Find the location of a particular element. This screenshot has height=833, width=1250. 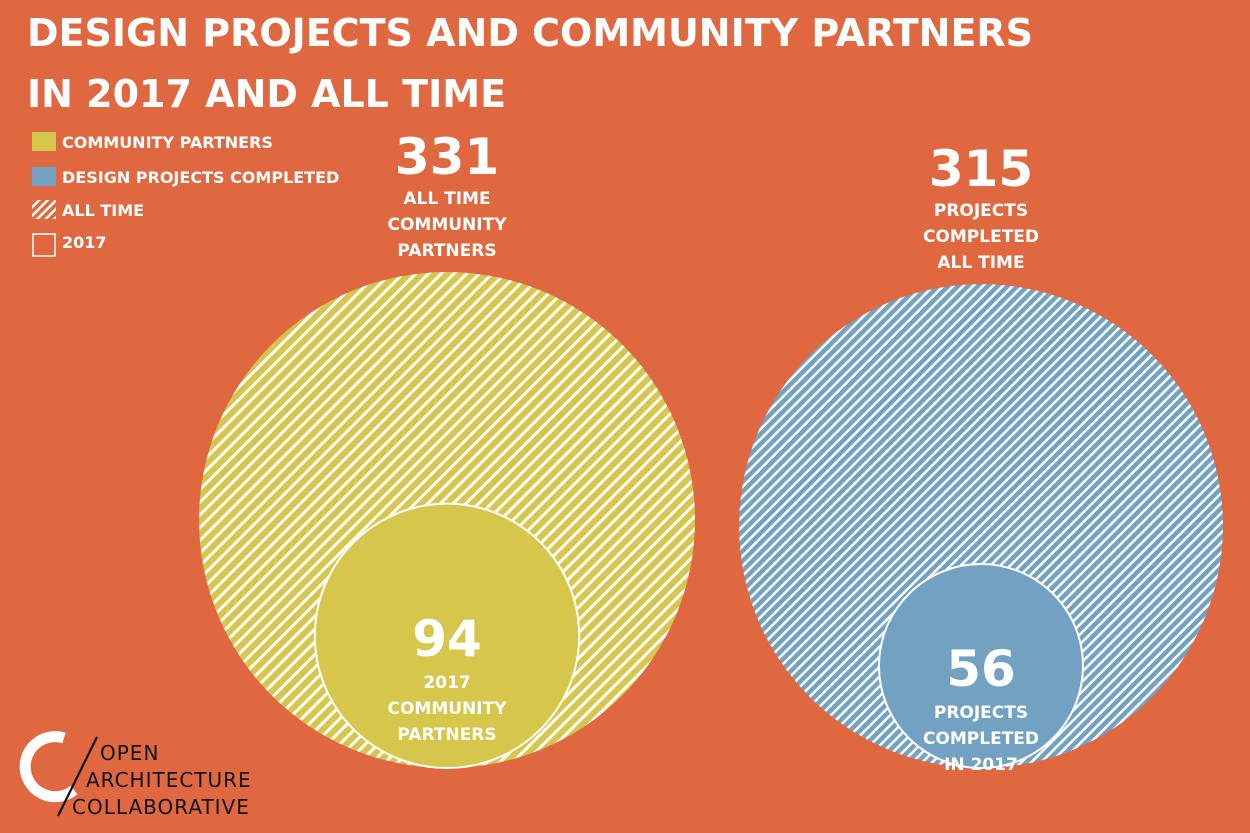

community-partners-2017-bubble is located at coordinates (447, 636).